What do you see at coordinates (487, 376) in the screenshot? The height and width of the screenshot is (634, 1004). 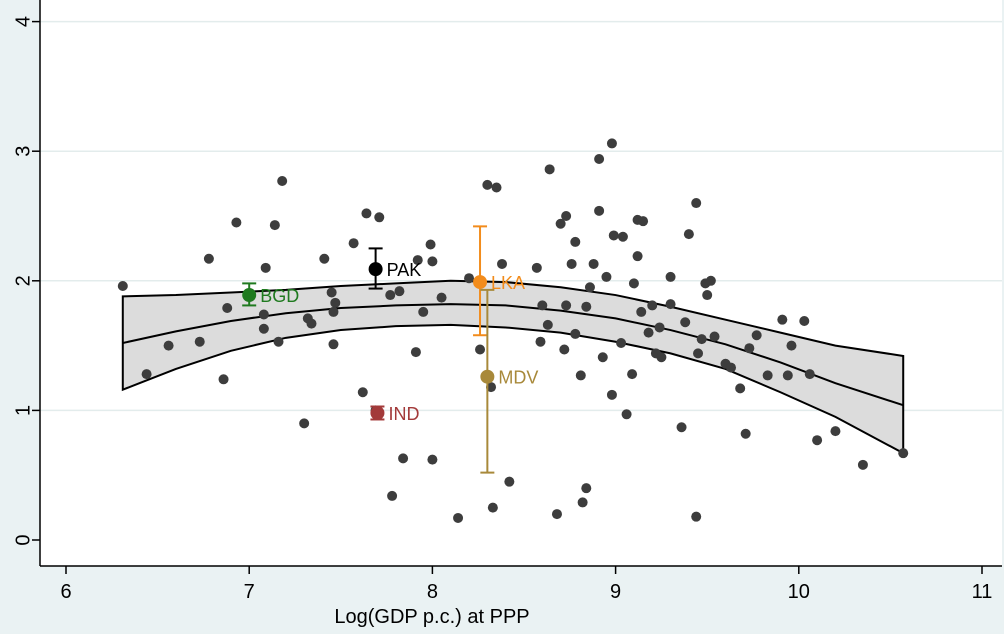 I see `point-mdv` at bounding box center [487, 376].